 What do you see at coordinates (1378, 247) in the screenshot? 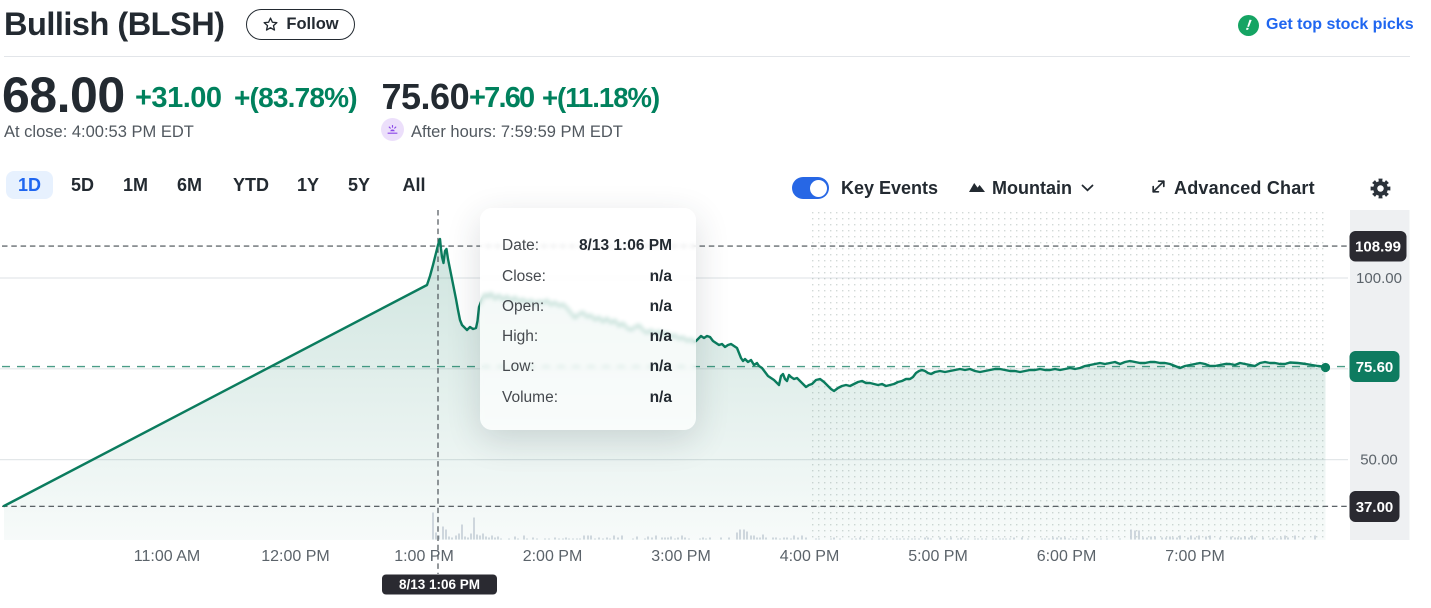
I see `svg-text: 108.99` at bounding box center [1378, 247].